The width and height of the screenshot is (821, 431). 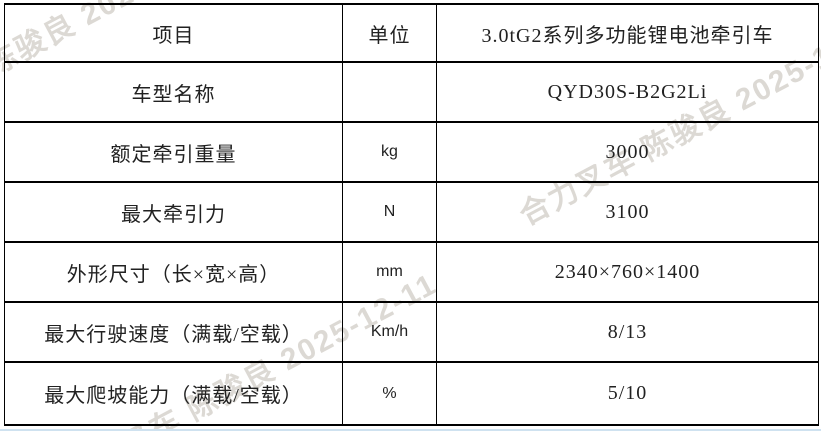 I want to click on item-cell: 最大行驶速度（满载/空载）, so click(x=173, y=332).